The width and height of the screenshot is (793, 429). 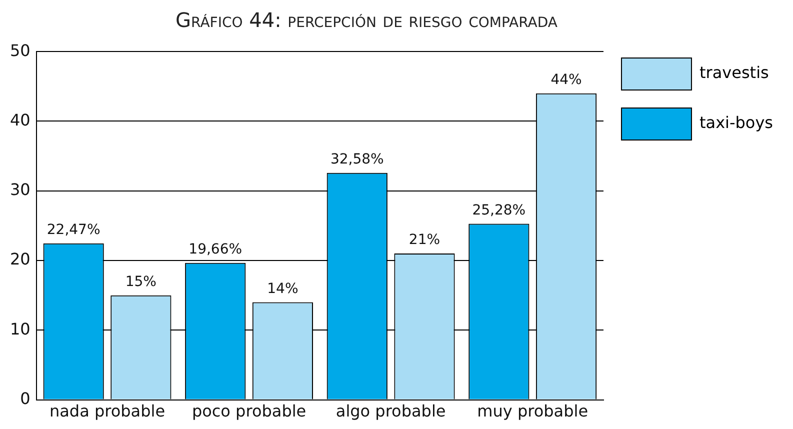 What do you see at coordinates (140, 282) in the screenshot?
I see `data-label: 15%` at bounding box center [140, 282].